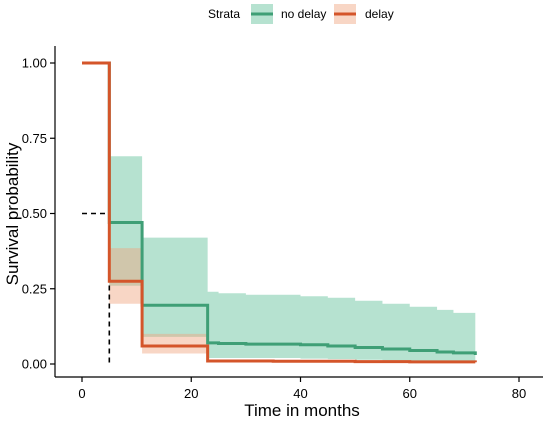 The width and height of the screenshot is (550, 423). I want to click on median-reference-lines, so click(96, 288).